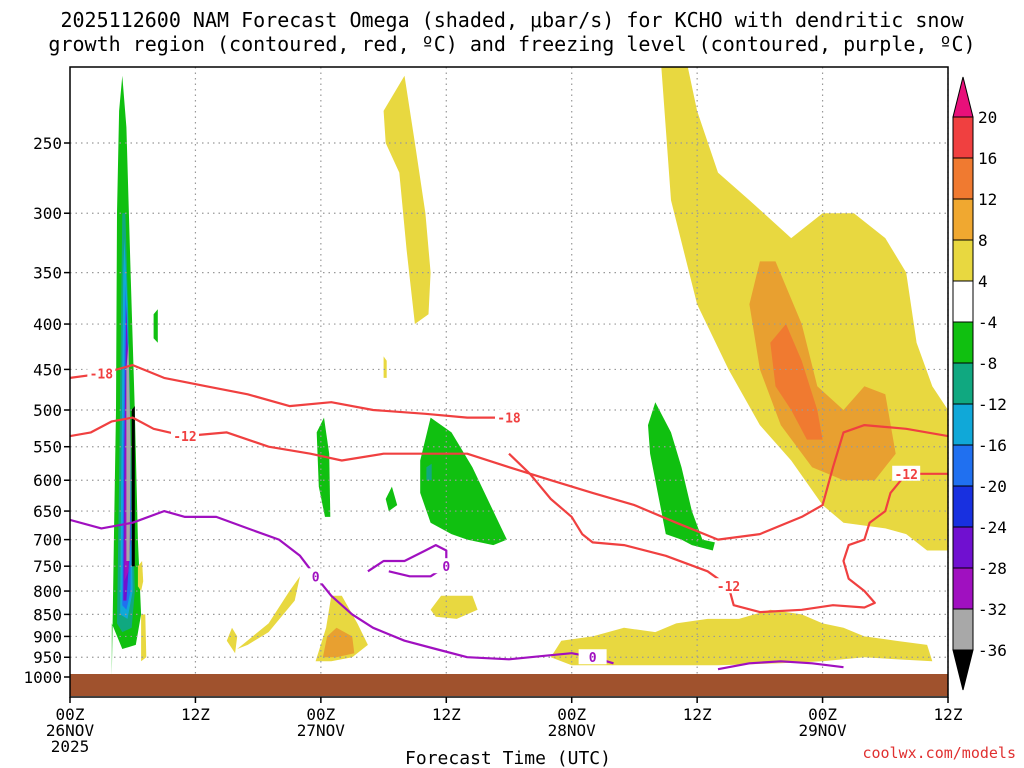 The width and height of the screenshot is (1024, 768). I want to click on x-tick-label: 27NOV, so click(321, 730).